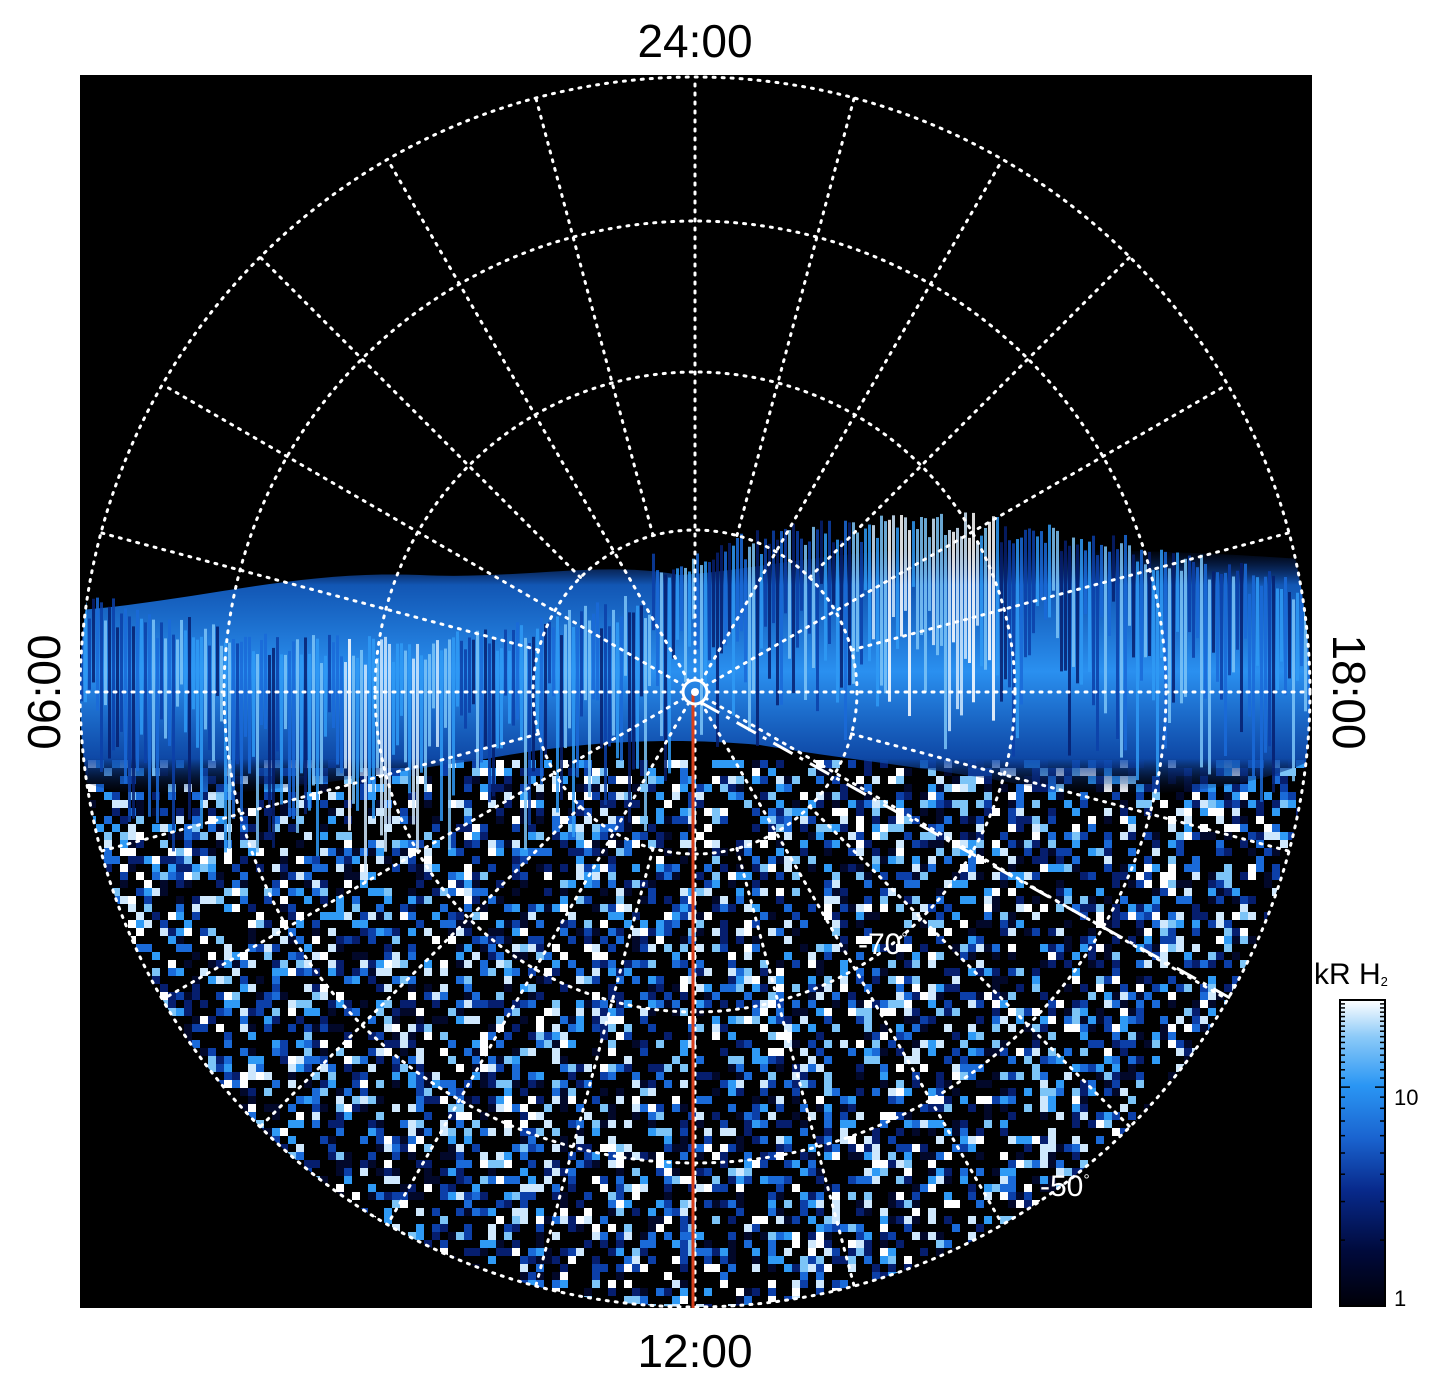 The image size is (1447, 1384). Describe the element at coordinates (1351, 974) in the screenshot. I see `colorbar-unit-label: kR H2` at that location.